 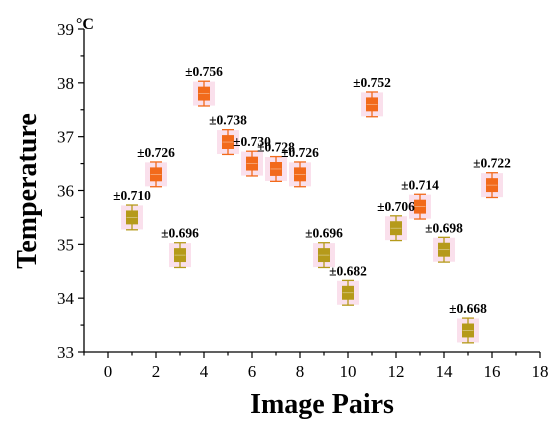 What do you see at coordinates (65, 352) in the screenshot?
I see `y-tick-label: 33` at bounding box center [65, 352].